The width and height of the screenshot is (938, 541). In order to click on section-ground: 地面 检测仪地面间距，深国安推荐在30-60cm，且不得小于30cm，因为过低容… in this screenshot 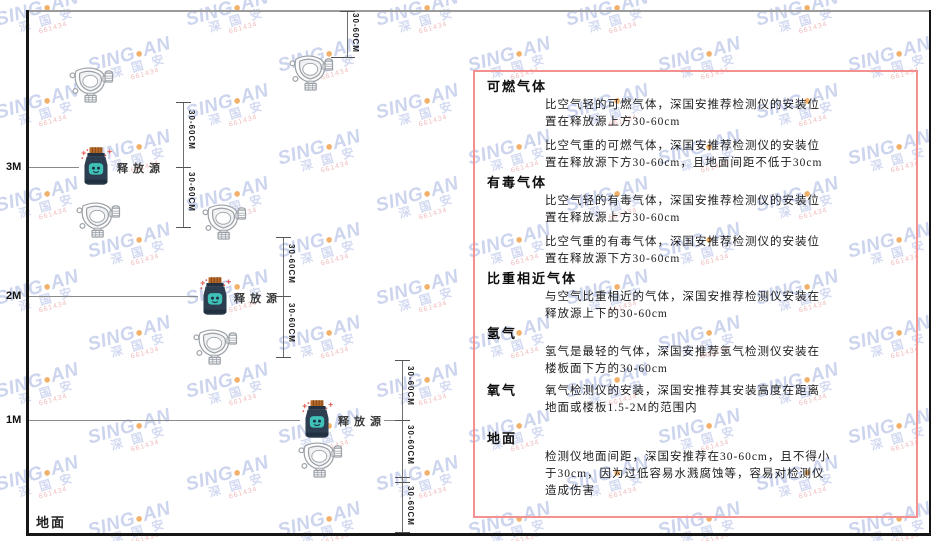, I will do `click(695, 465)`.